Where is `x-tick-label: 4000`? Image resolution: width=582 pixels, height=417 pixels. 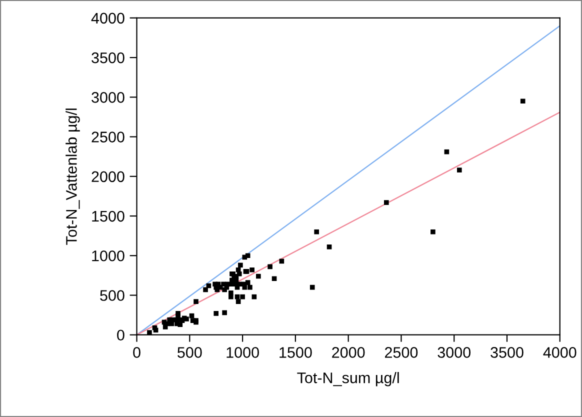 x-tick-label: 4000 is located at coordinates (559, 352).